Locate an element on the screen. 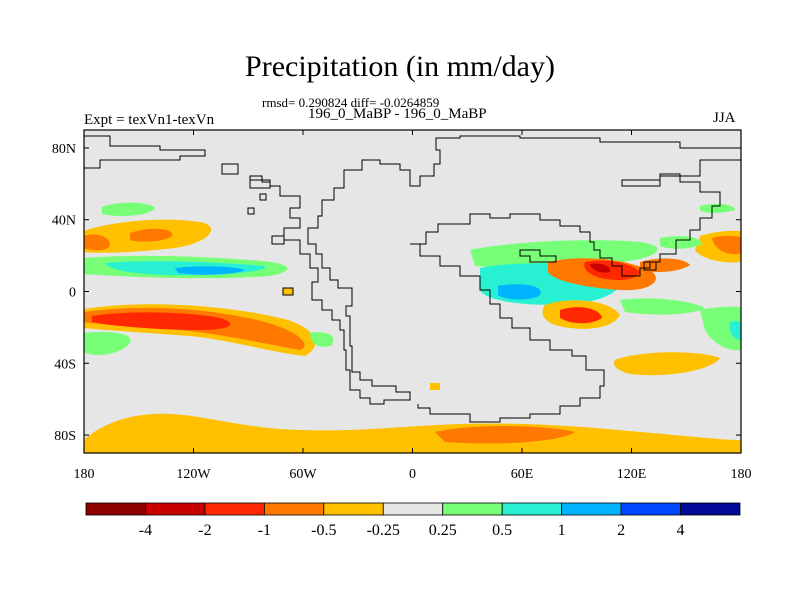 Image resolution: width=800 pixels, height=600 pixels. coastline-asia-south is located at coordinates (507, 333).